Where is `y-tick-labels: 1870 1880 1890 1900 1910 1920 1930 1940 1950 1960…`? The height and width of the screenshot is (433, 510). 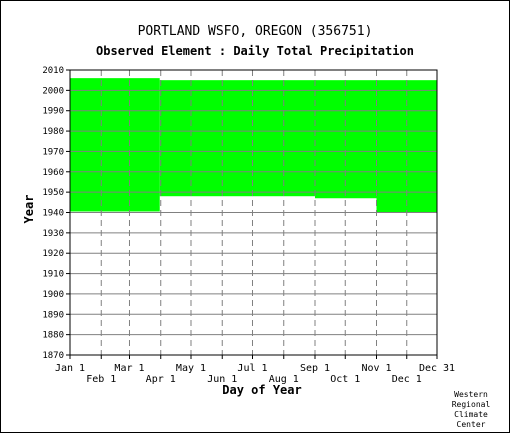 y-tick-labels: 1870 1880 1890 1900 1910 1920 1930 1940 1950 1960… is located at coordinates (53, 213).